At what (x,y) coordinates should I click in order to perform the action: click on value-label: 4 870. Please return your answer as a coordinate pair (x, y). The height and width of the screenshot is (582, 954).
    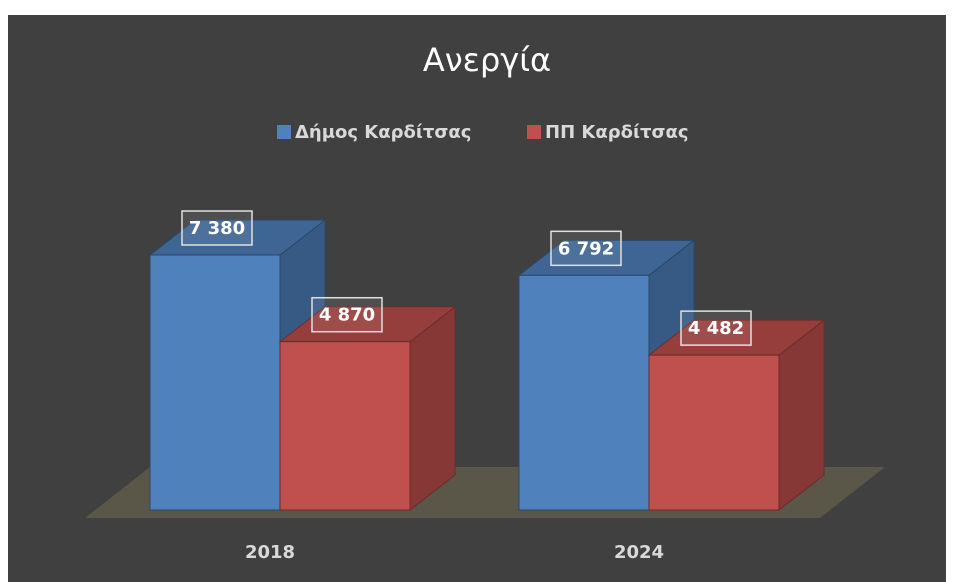
    Looking at the image, I should click on (347, 315).